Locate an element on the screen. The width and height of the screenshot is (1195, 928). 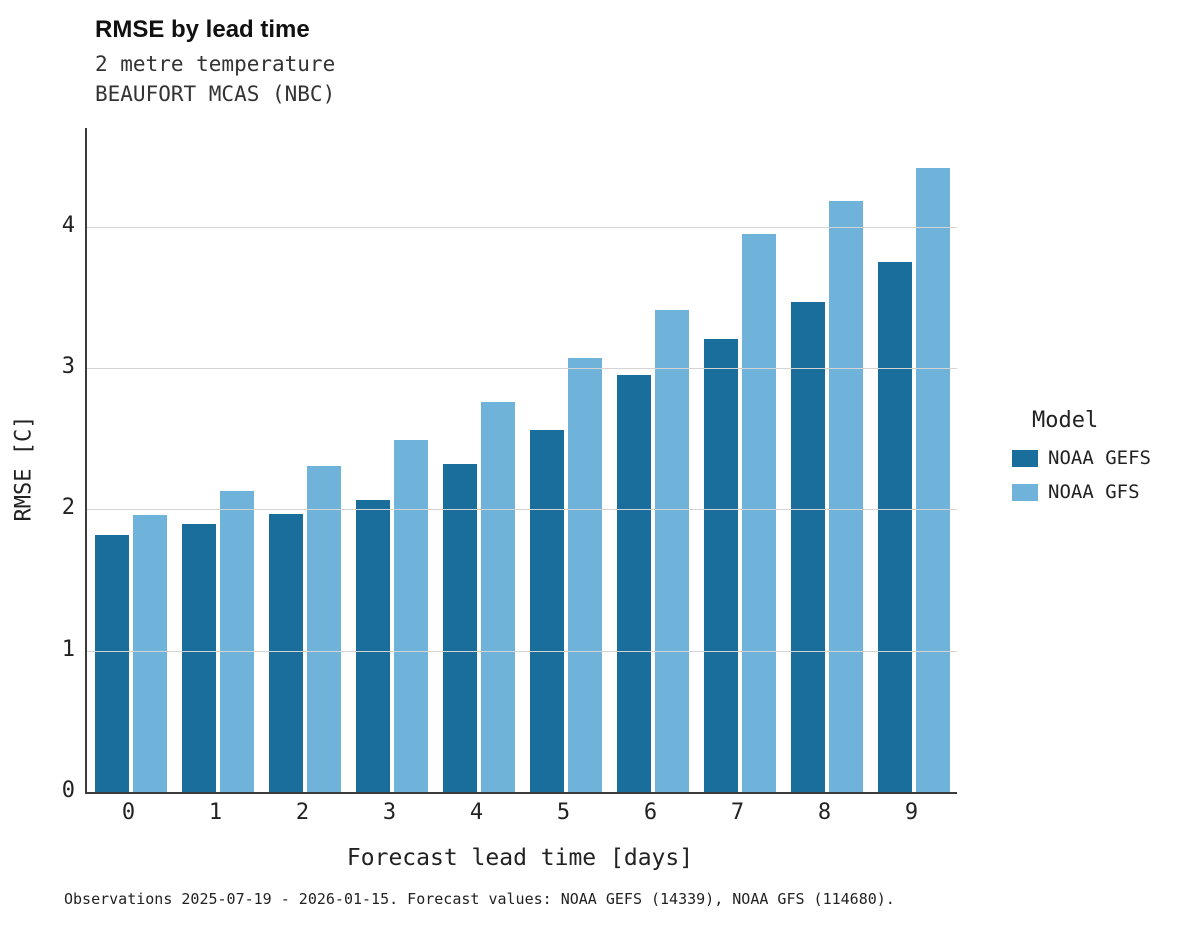
chart-subtitle-variable: 2 metre temperature is located at coordinates (215, 64).